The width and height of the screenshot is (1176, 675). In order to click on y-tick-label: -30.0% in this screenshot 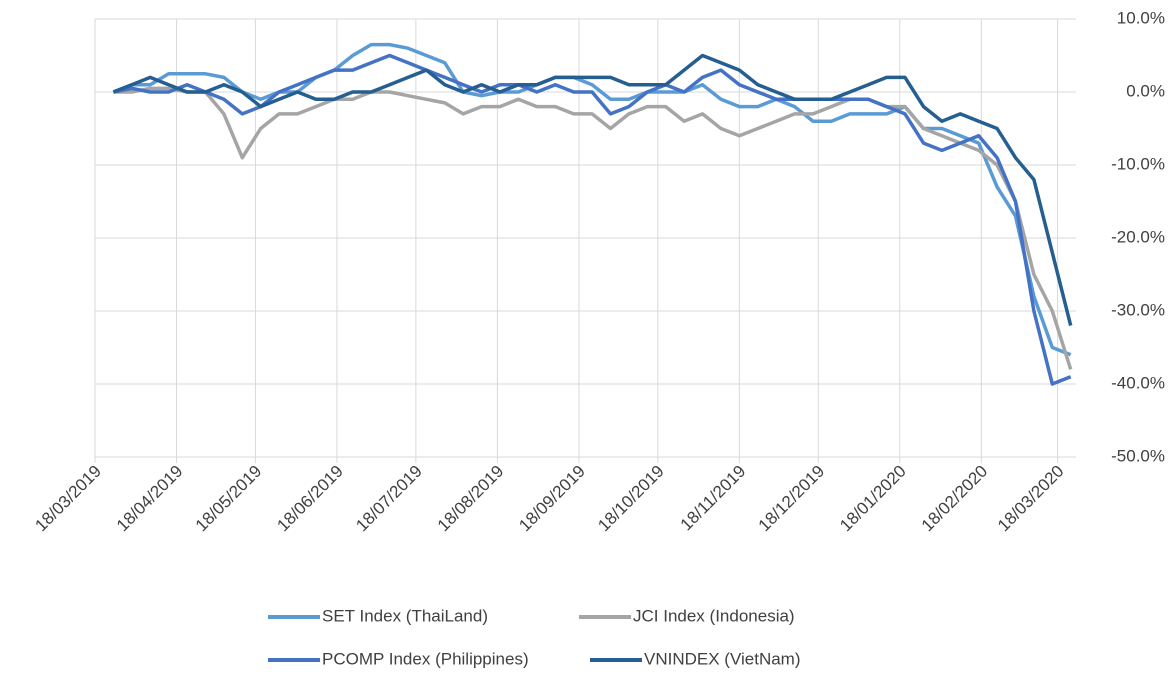, I will do `click(1138, 309)`.